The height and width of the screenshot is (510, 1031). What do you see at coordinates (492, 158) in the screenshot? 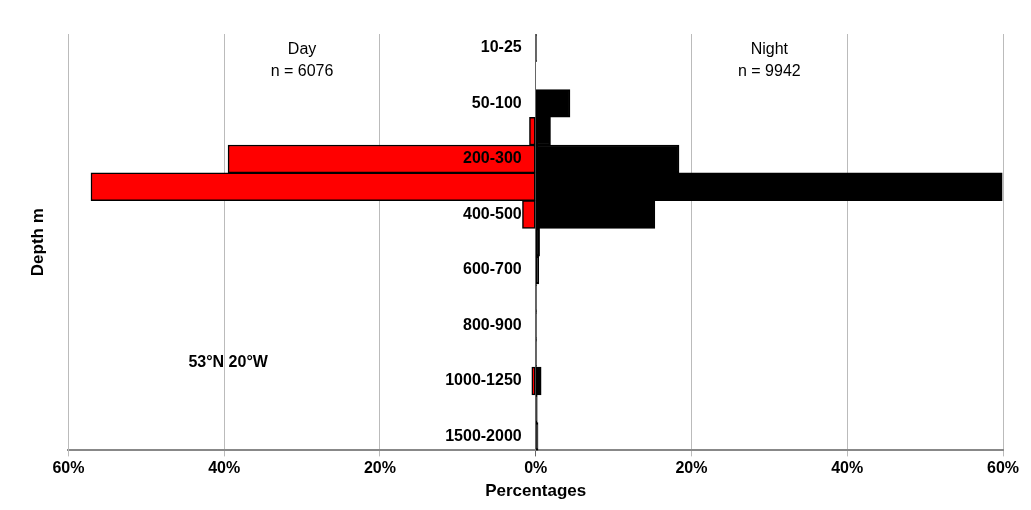
I see `y-tick-label: 200-300` at bounding box center [492, 158].